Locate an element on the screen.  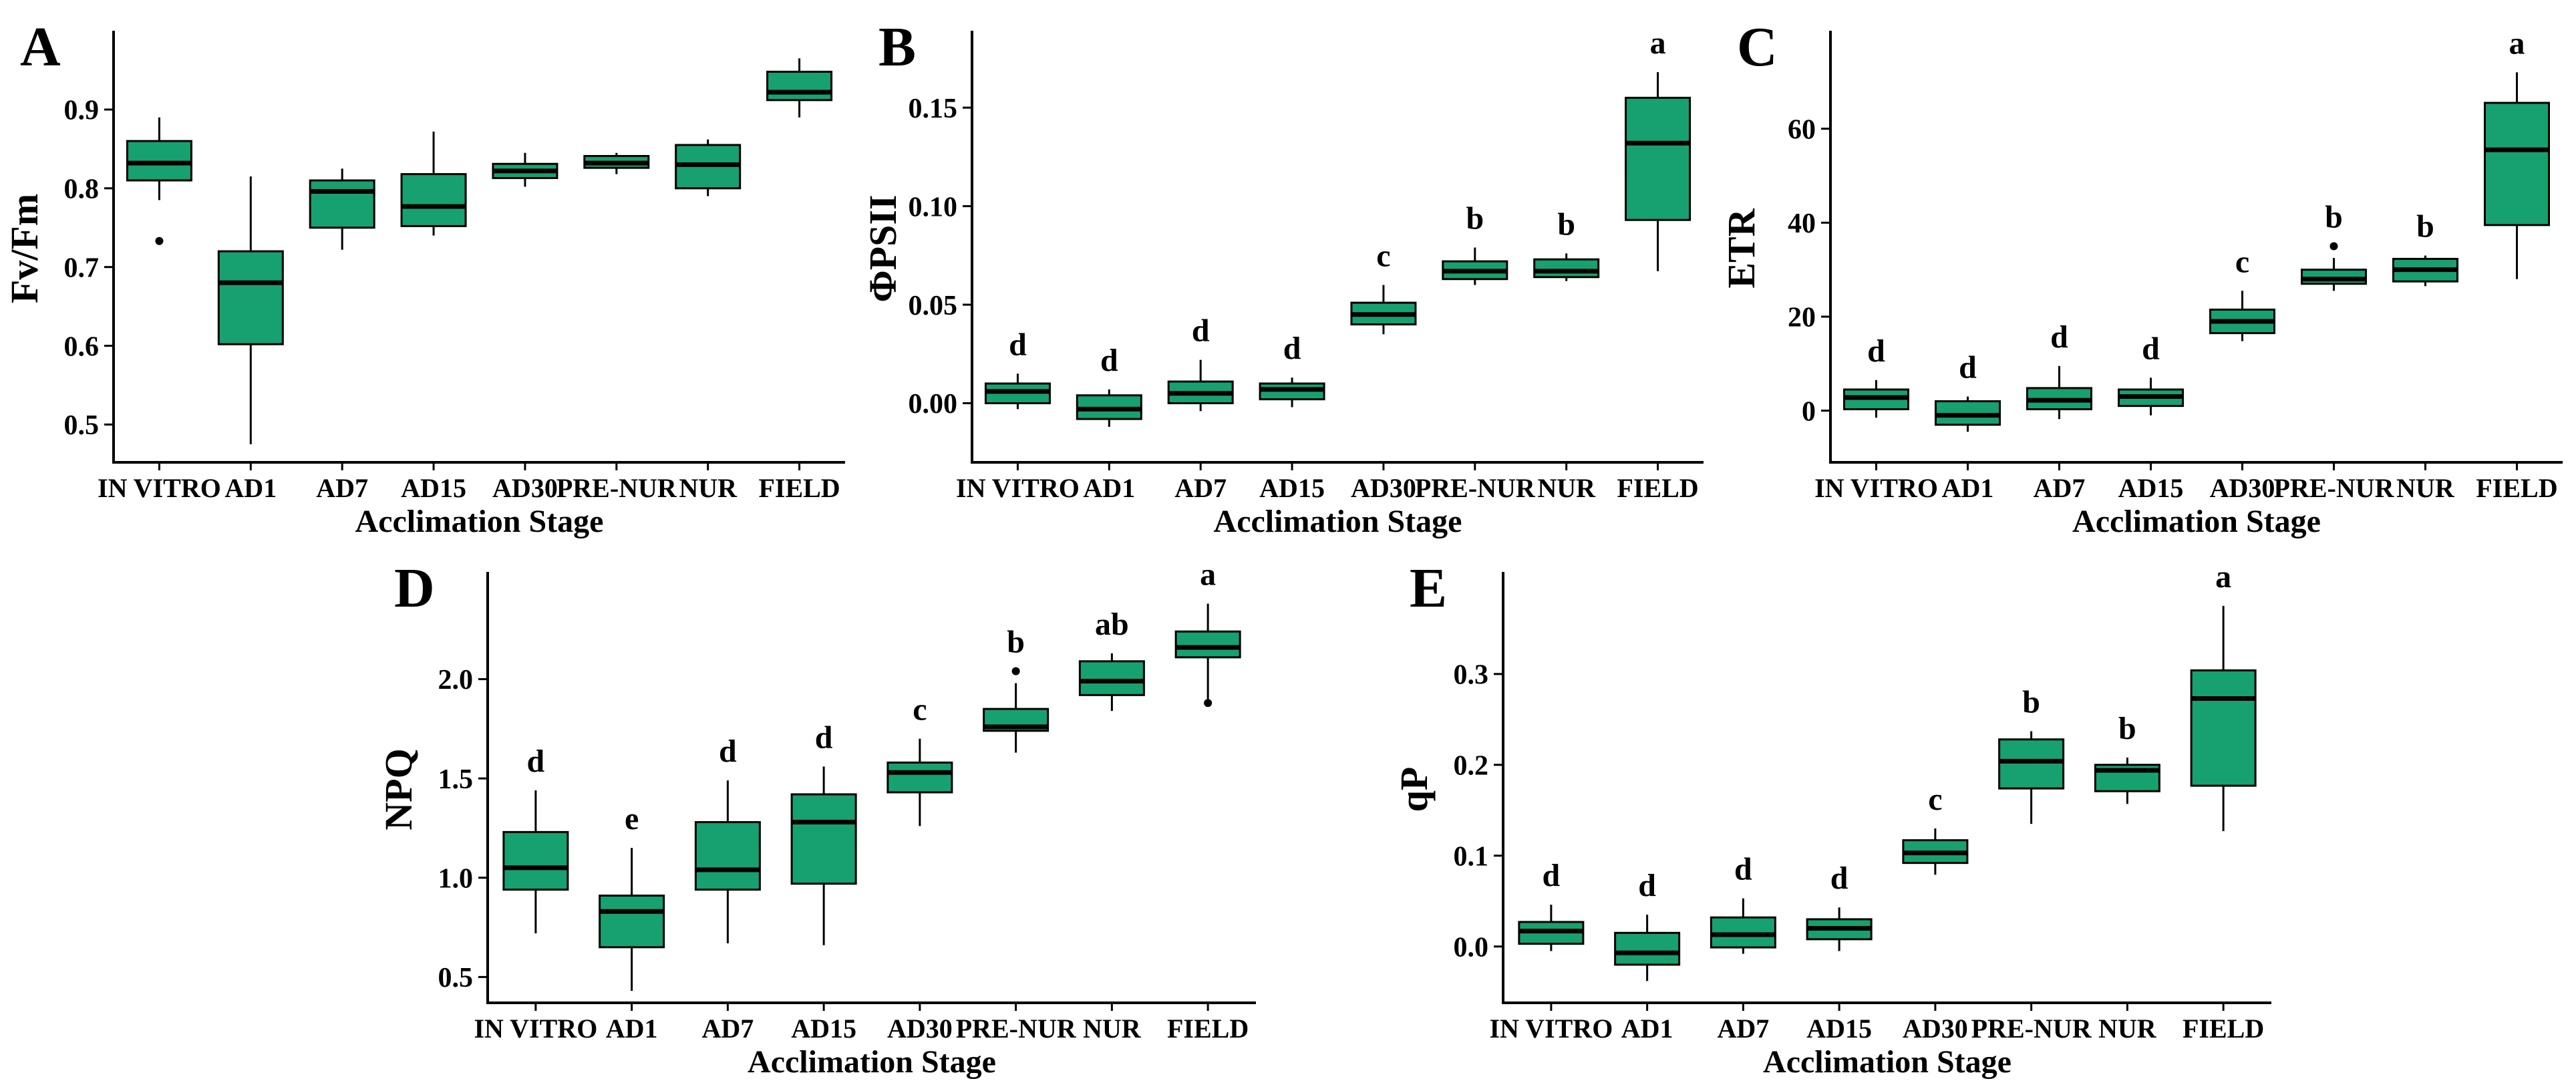
y-tick-label: 0.5 is located at coordinates (456, 978).